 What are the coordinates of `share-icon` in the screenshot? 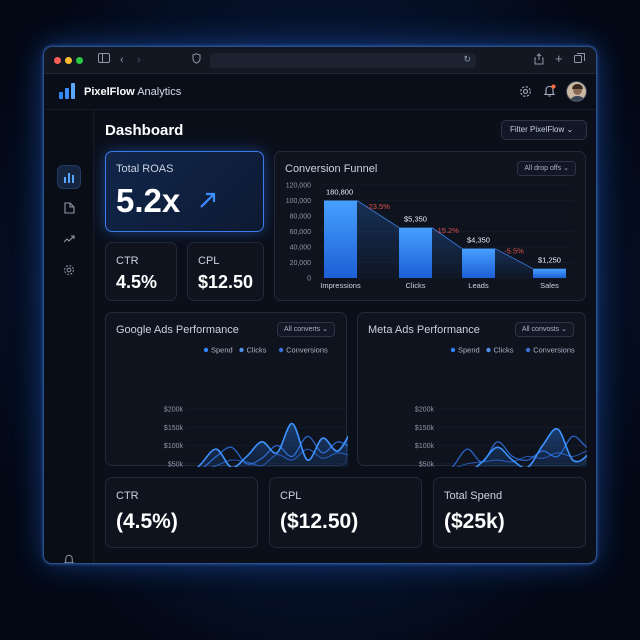 It's located at (539, 61).